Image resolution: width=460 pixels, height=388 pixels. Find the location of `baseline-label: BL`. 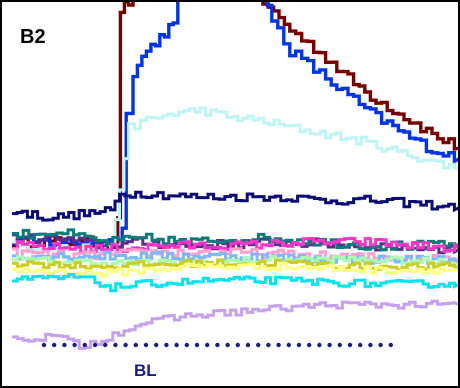

baseline-label: BL is located at coordinates (145, 370).